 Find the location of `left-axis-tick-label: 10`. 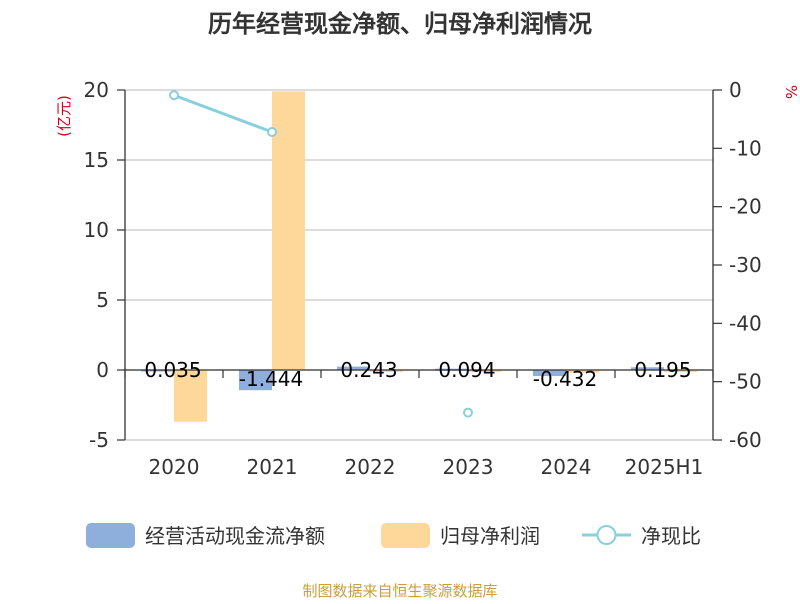

left-axis-tick-label: 10 is located at coordinates (96, 230).